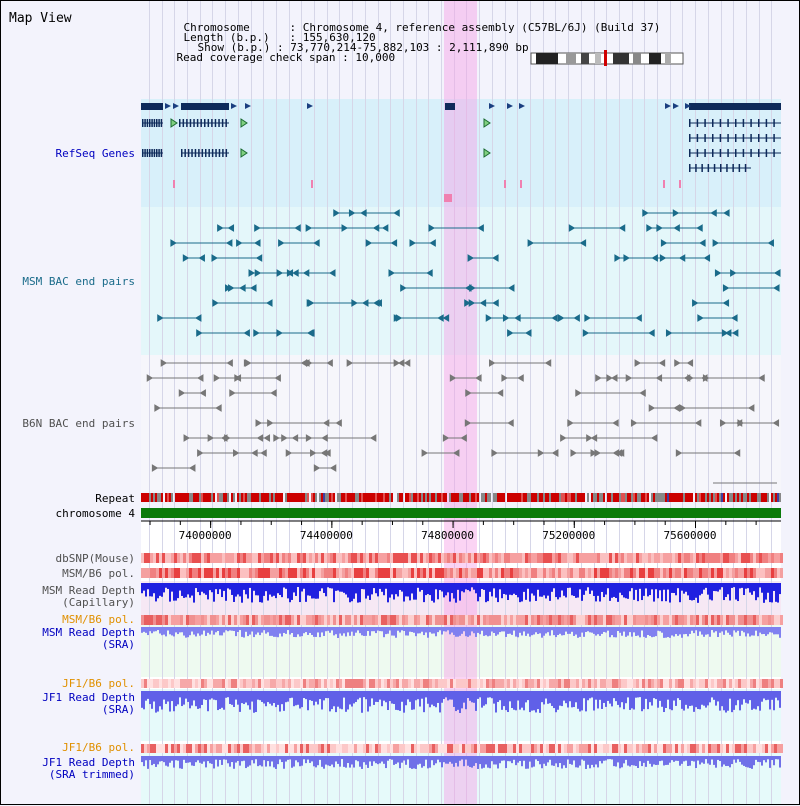 The image size is (800, 806). Describe the element at coordinates (95, 558) in the screenshot. I see `dbsnp-label: dbSNP(Mouse)` at that location.